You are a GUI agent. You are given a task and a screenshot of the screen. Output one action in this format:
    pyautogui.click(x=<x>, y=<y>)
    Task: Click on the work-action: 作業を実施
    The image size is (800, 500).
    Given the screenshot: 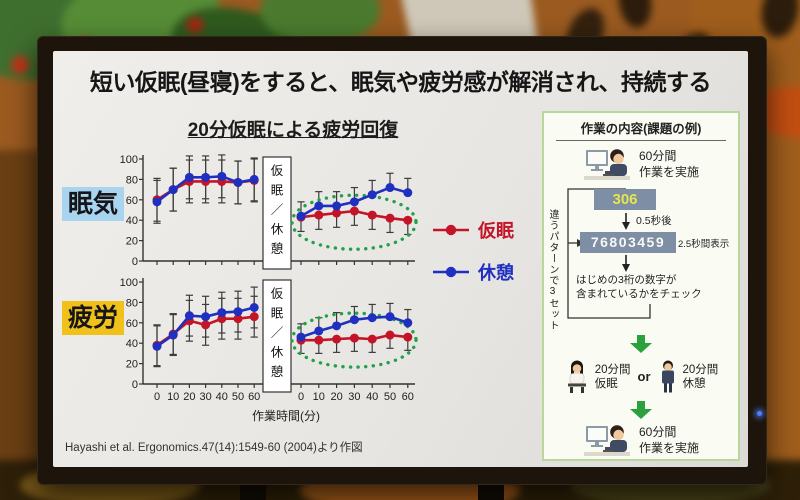 What is the action you would take?
    pyautogui.click(x=668, y=172)
    